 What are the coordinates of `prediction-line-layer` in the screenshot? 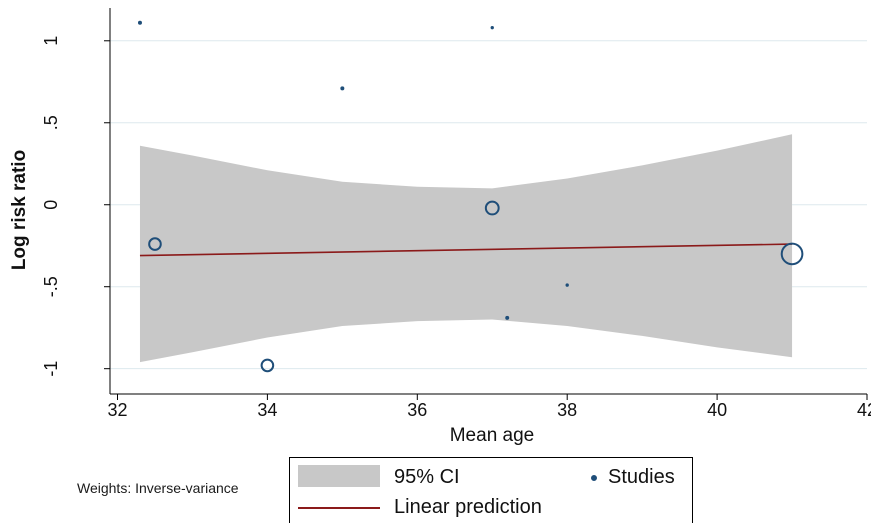 It's located at (466, 250).